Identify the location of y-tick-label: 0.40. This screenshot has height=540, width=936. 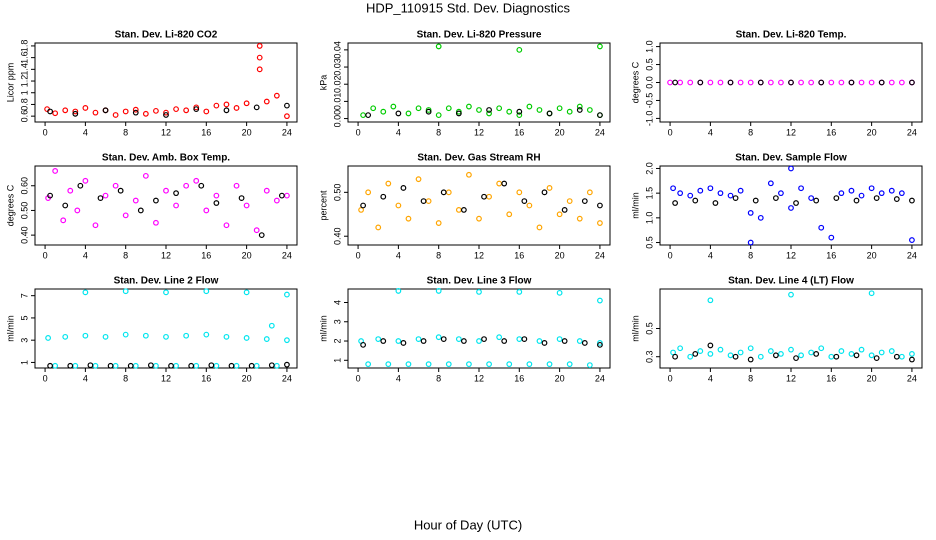
(337, 236).